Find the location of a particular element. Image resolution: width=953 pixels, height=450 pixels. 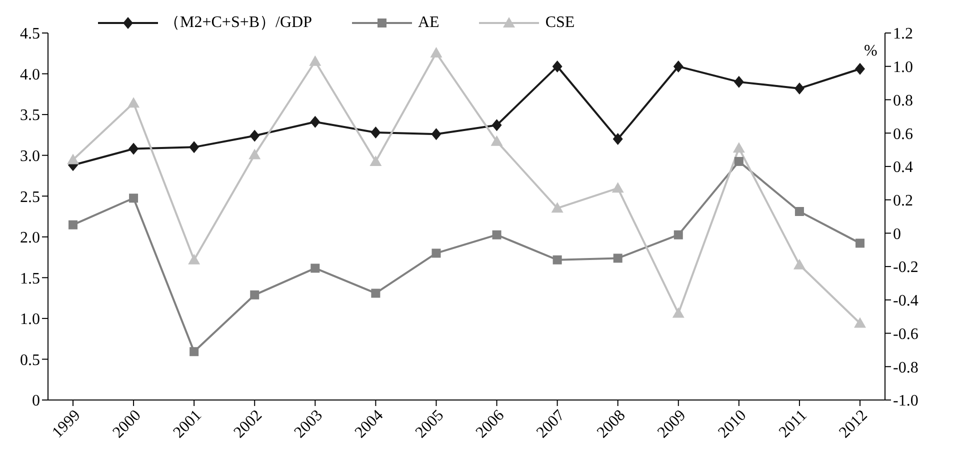

y-tick-label: 0.5 is located at coordinates (30, 360).